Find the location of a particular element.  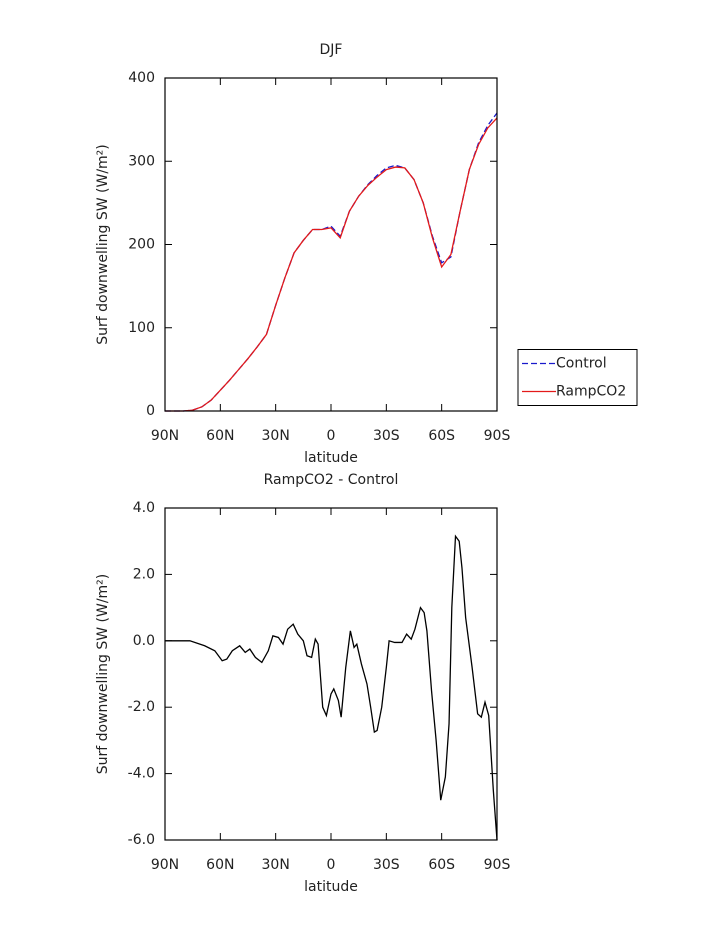

y-tick-label: 0 is located at coordinates (150, 411).